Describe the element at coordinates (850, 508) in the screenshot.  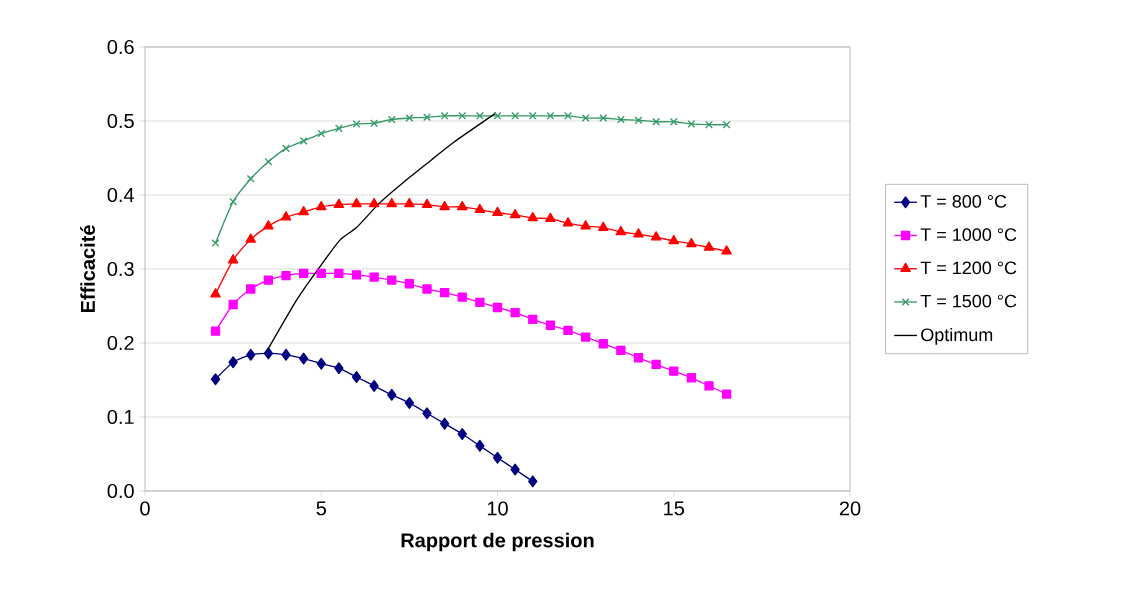
I see `x-tick-label: 20` at that location.